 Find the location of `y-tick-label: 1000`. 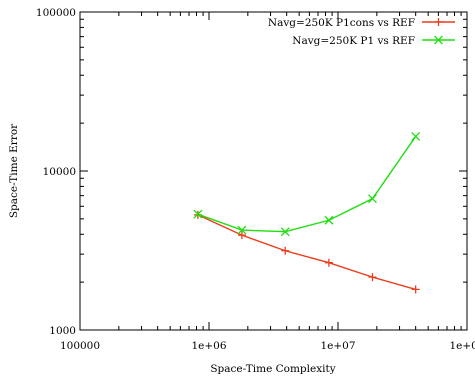

y-tick-label: 1000 is located at coordinates (62, 331).